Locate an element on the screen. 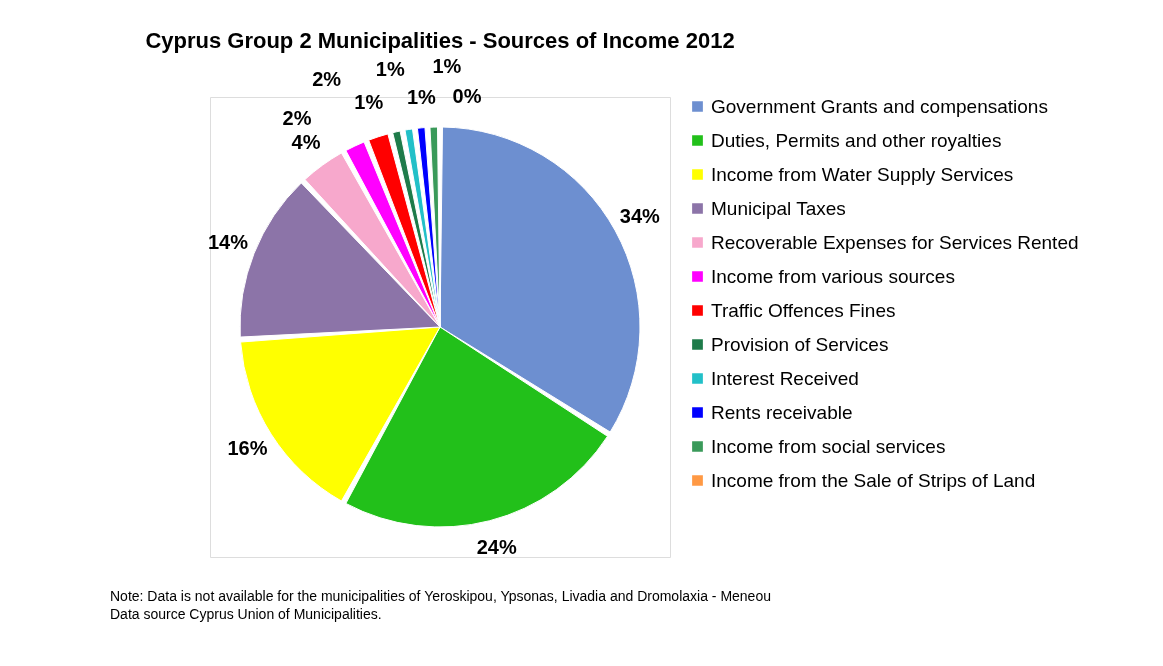  text: 0% is located at coordinates (467, 96).